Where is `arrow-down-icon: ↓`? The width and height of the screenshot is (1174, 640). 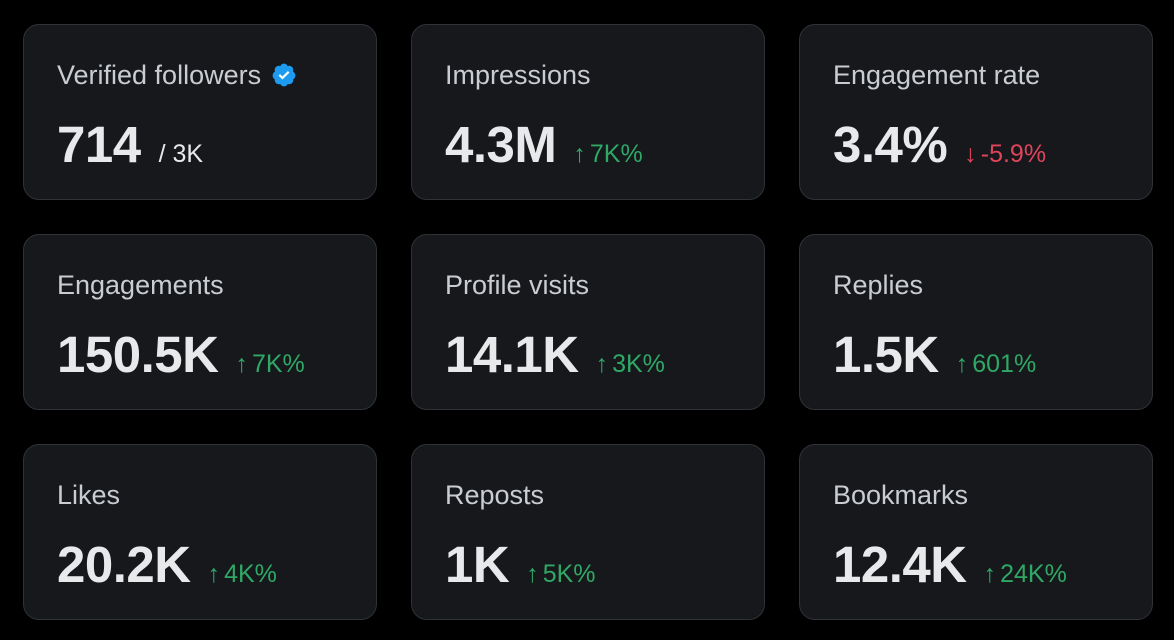 arrow-down-icon: ↓ is located at coordinates (970, 154).